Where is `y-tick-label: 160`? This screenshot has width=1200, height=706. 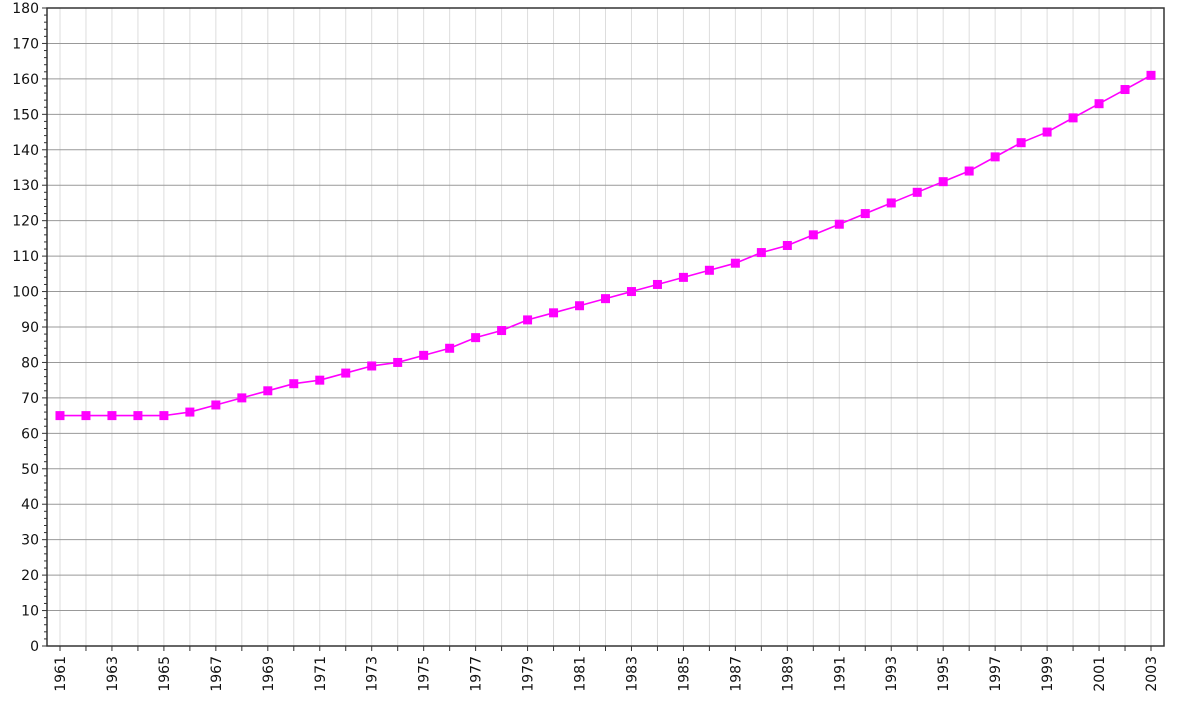 y-tick-label: 160 is located at coordinates (25, 80).